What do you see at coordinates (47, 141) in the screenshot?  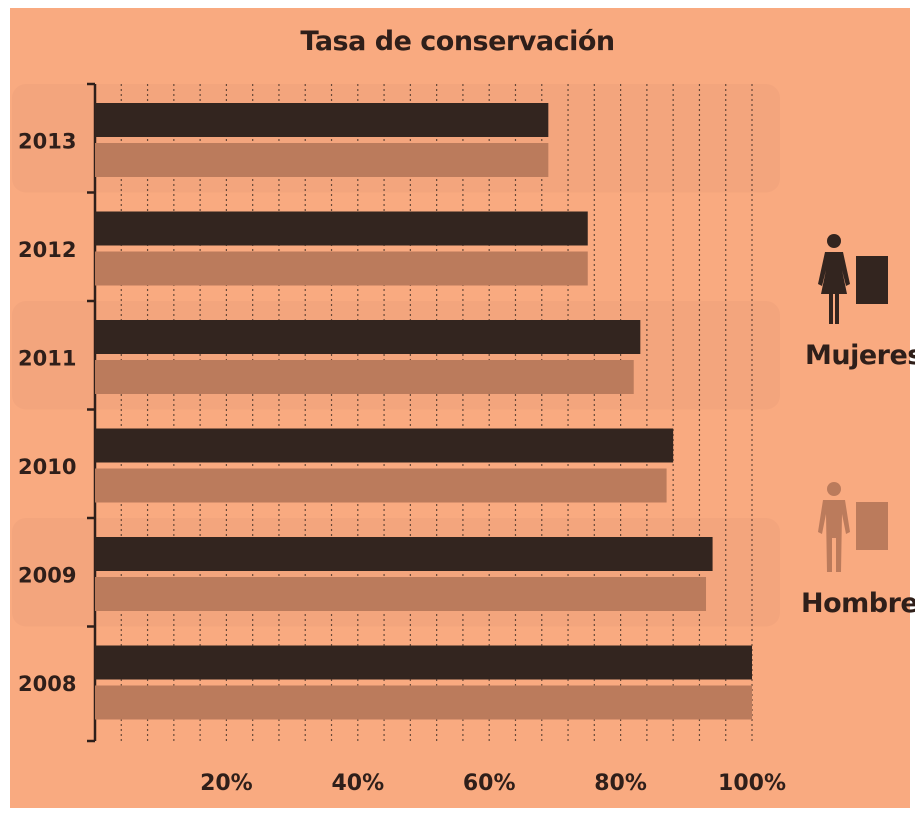 I see `y-tick-label-2013: 2013` at bounding box center [47, 141].